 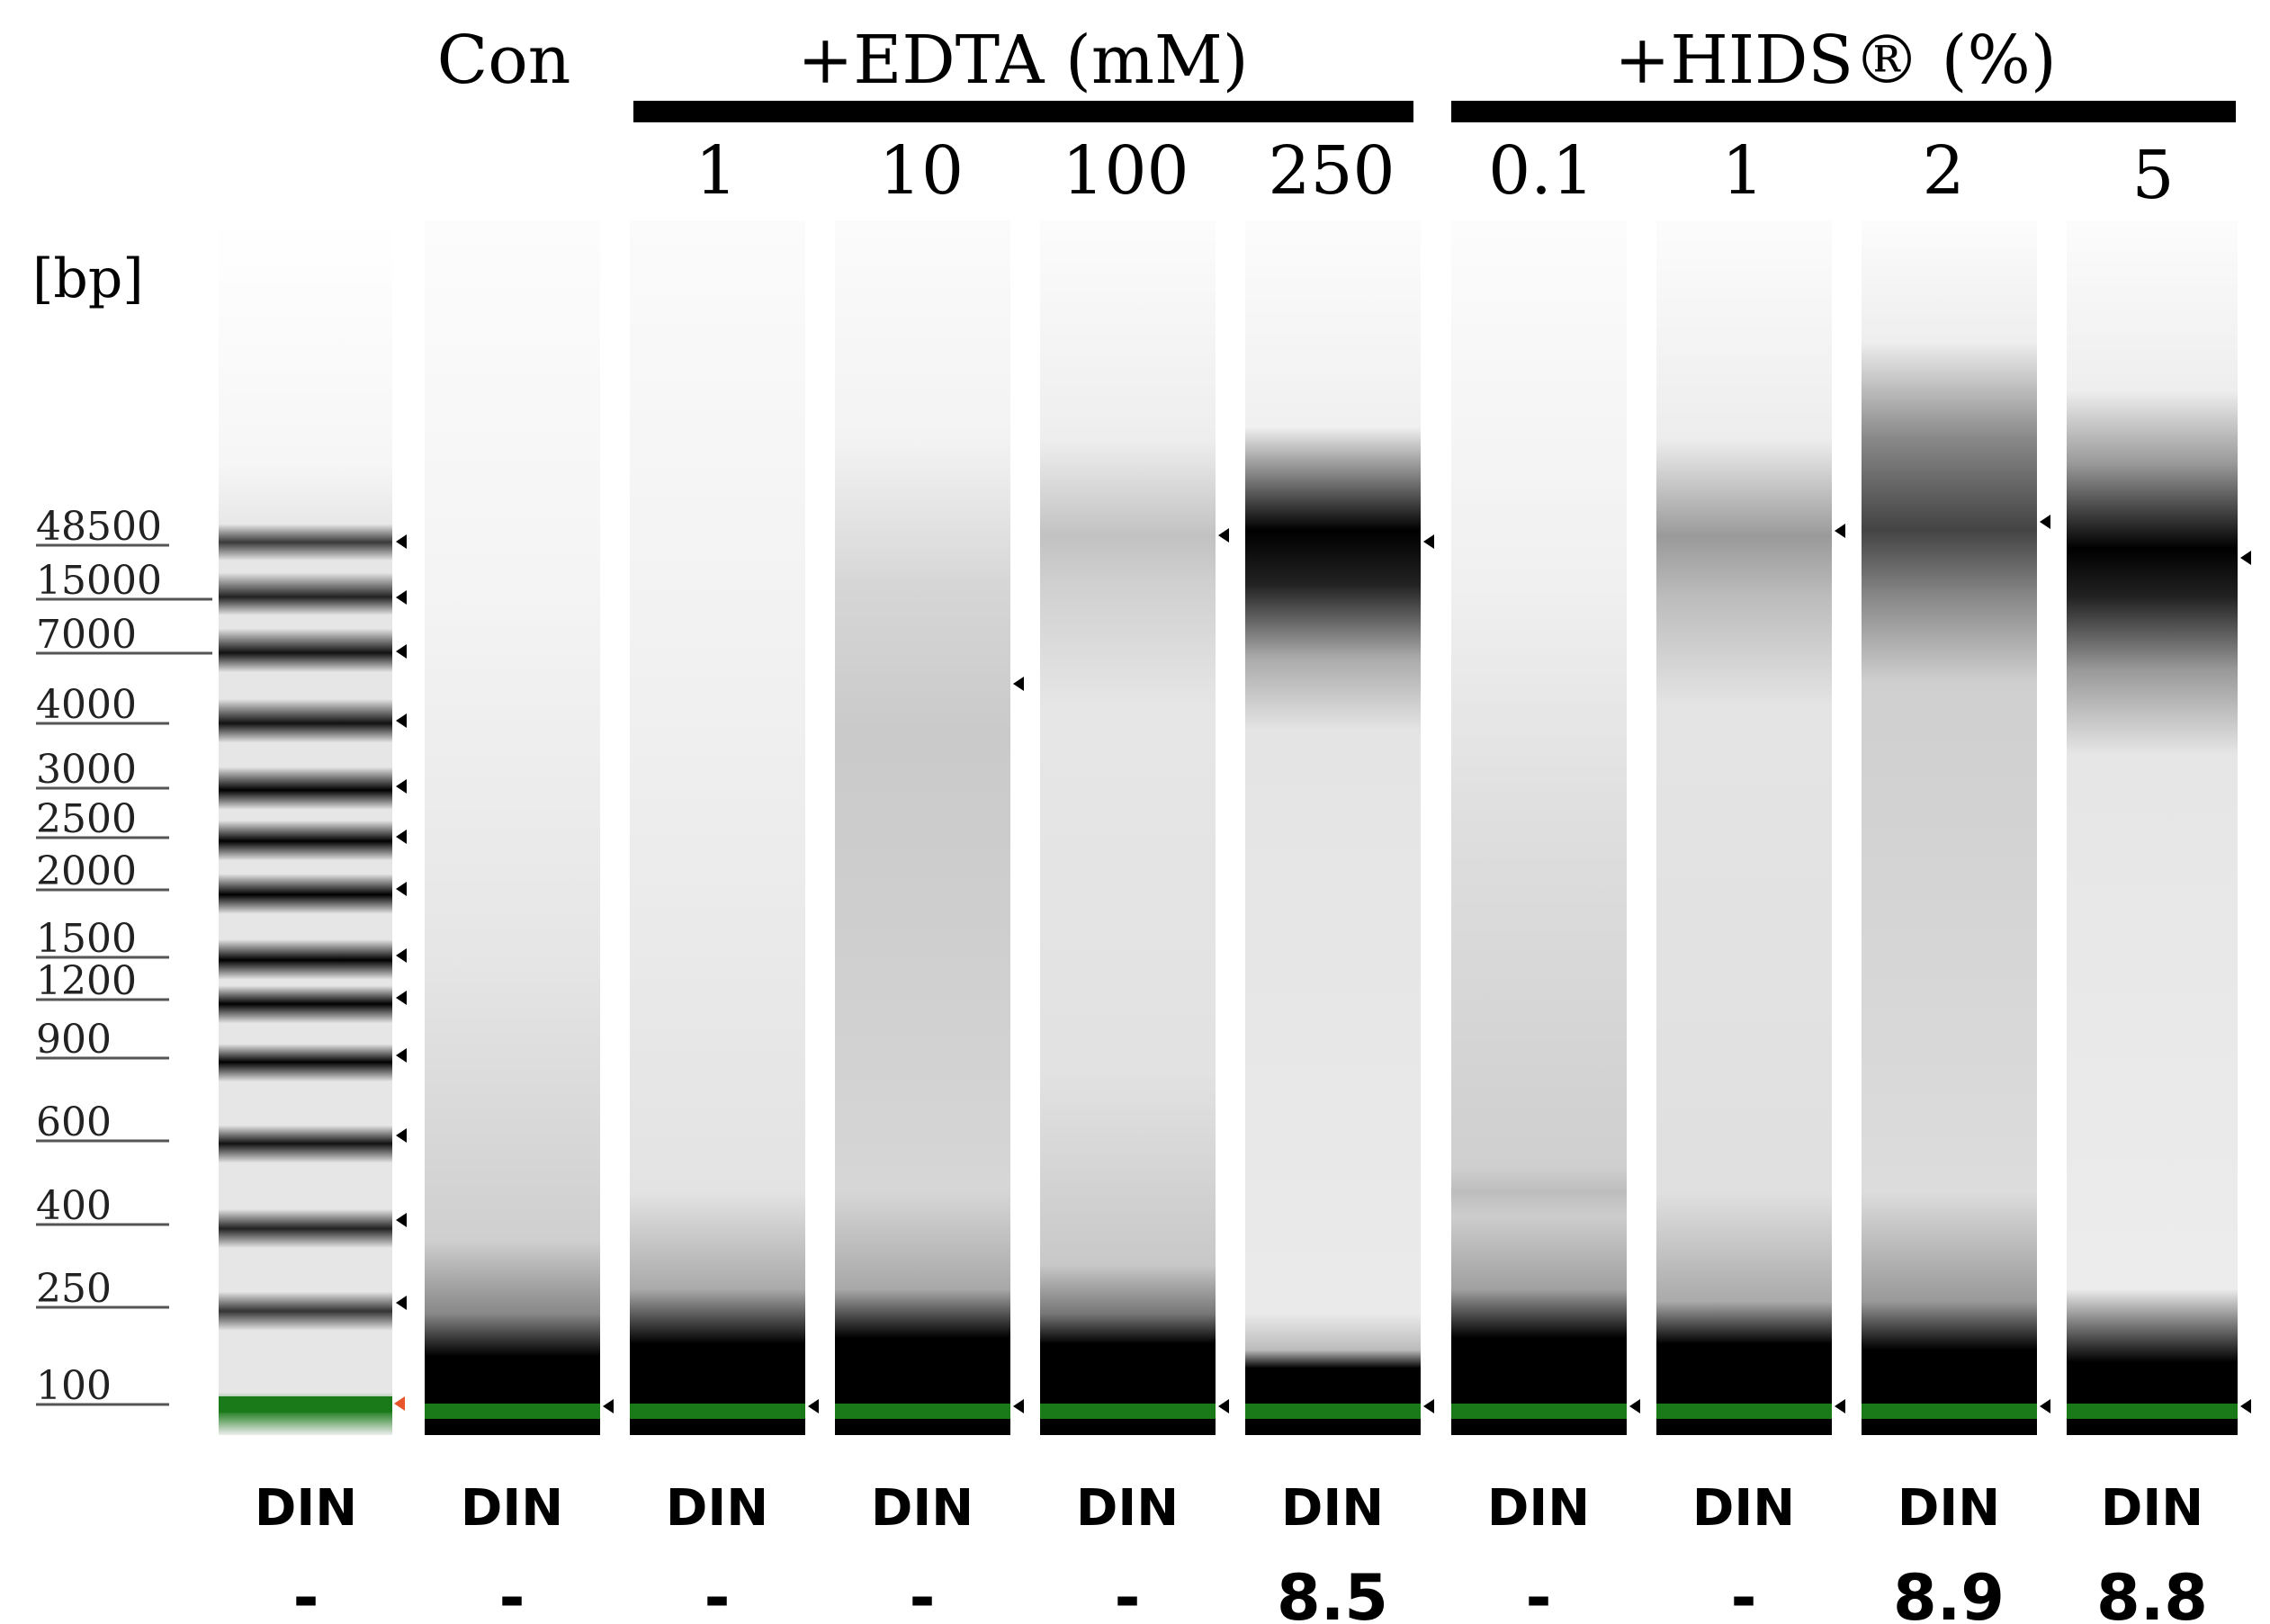 What do you see at coordinates (1742, 171) in the screenshot?
I see `hids-conc-1: 1` at bounding box center [1742, 171].